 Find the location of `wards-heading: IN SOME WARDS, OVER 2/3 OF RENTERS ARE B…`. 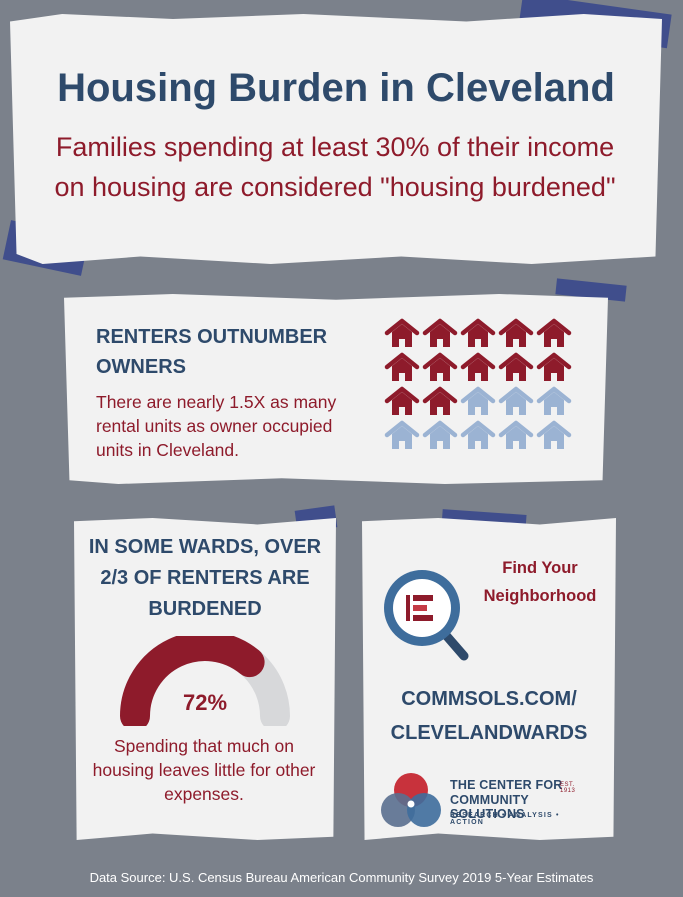

wards-heading: IN SOME WARDS, OVER 2/3 OF RENTERS ARE B… is located at coordinates (205, 578).